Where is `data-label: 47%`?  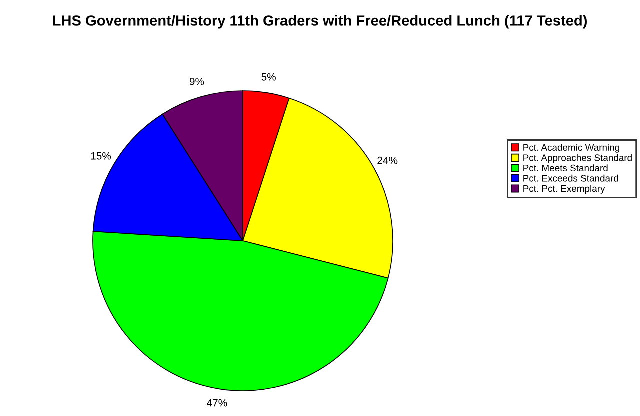
data-label: 47% is located at coordinates (217, 403).